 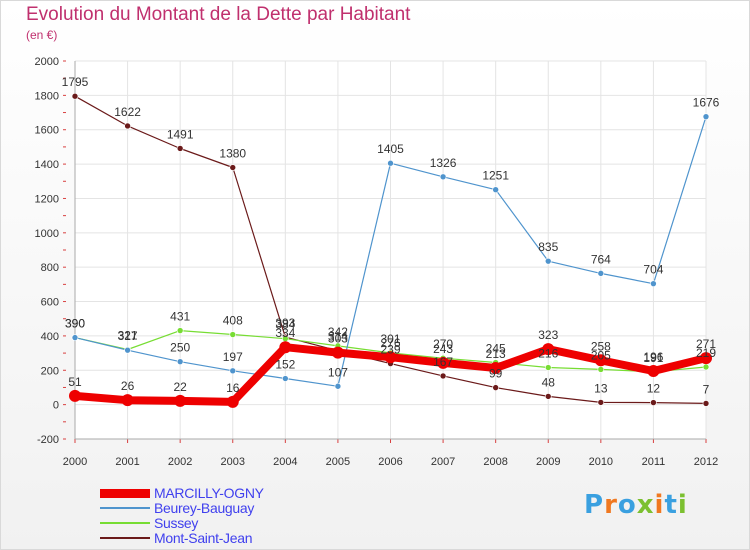 What do you see at coordinates (548, 462) in the screenshot?
I see `x-tick-label: 2009` at bounding box center [548, 462].